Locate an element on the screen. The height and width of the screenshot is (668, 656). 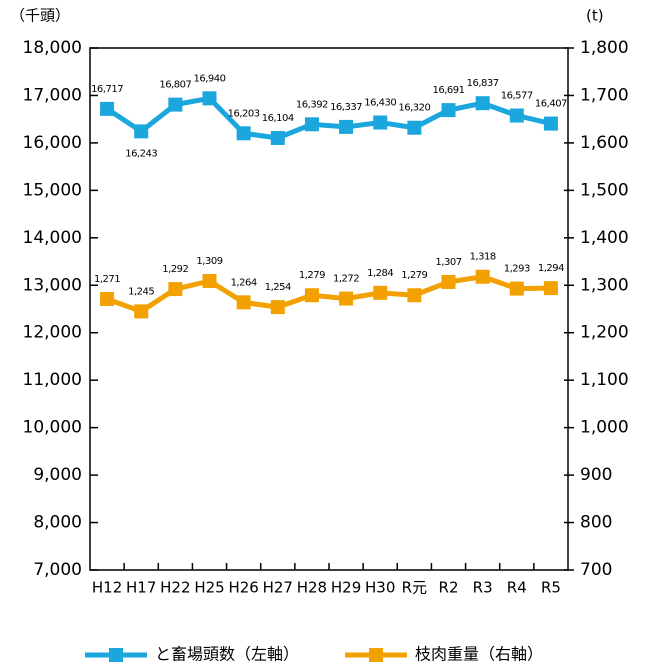
value-label: 16,392 is located at coordinates (312, 104).